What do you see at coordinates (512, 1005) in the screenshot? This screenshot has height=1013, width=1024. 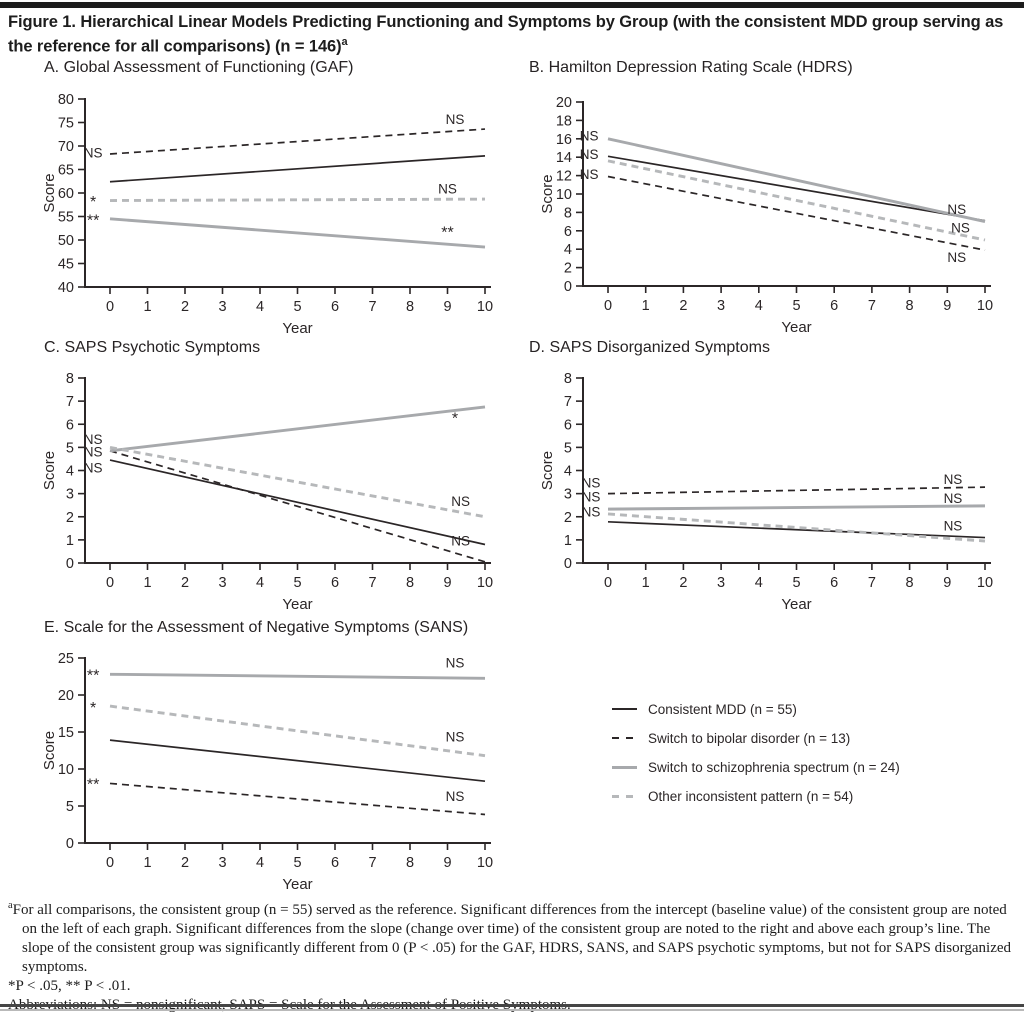 I see `bottom-rule-dark` at bounding box center [512, 1005].